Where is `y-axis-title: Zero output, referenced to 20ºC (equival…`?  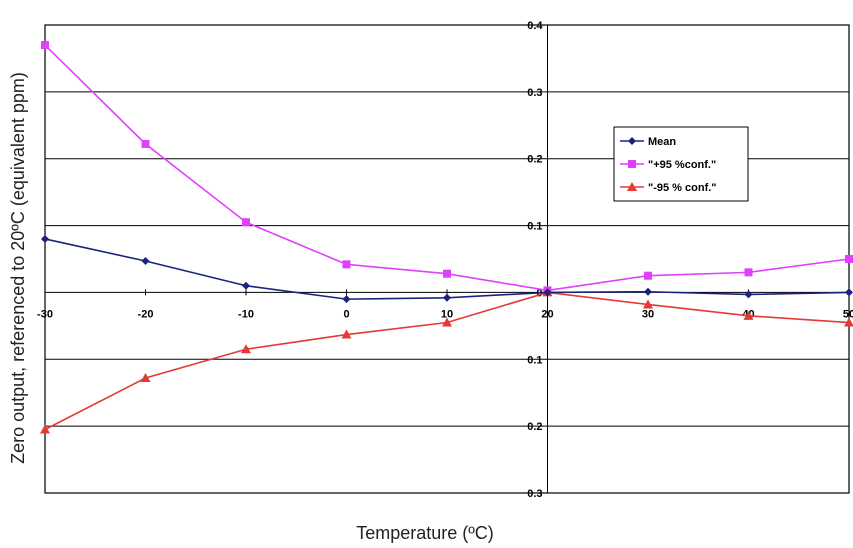 y-axis-title: Zero output, referenced to 20ºC (equival… is located at coordinates (18, 268).